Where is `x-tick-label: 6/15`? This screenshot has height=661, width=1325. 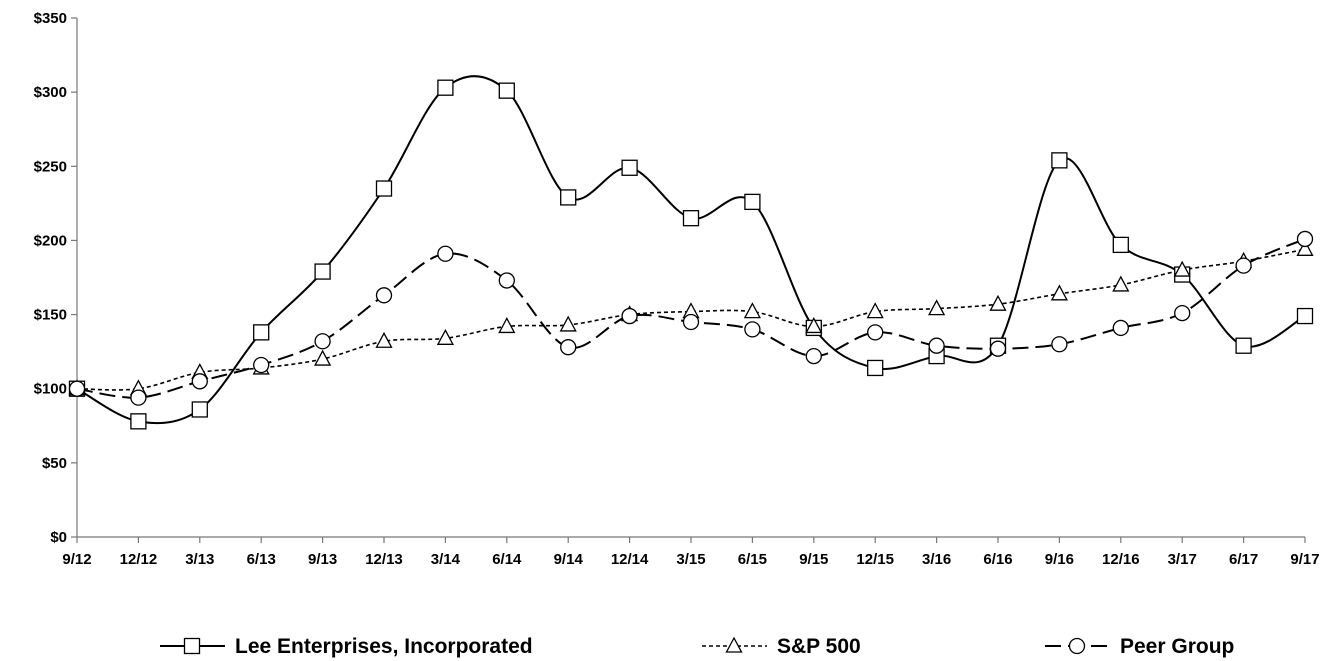
x-tick-label: 6/15 is located at coordinates (752, 559).